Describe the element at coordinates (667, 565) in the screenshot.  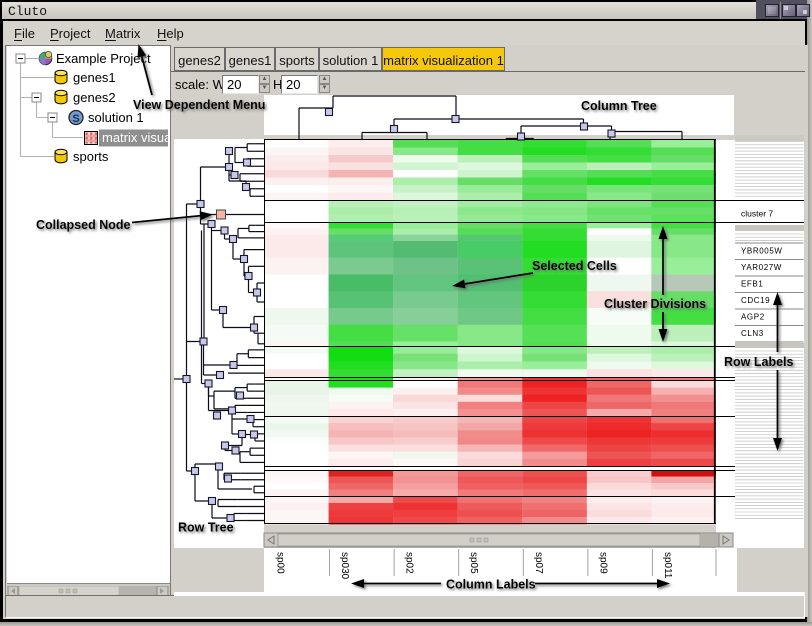
I see `svg-text: sp011` at that location.